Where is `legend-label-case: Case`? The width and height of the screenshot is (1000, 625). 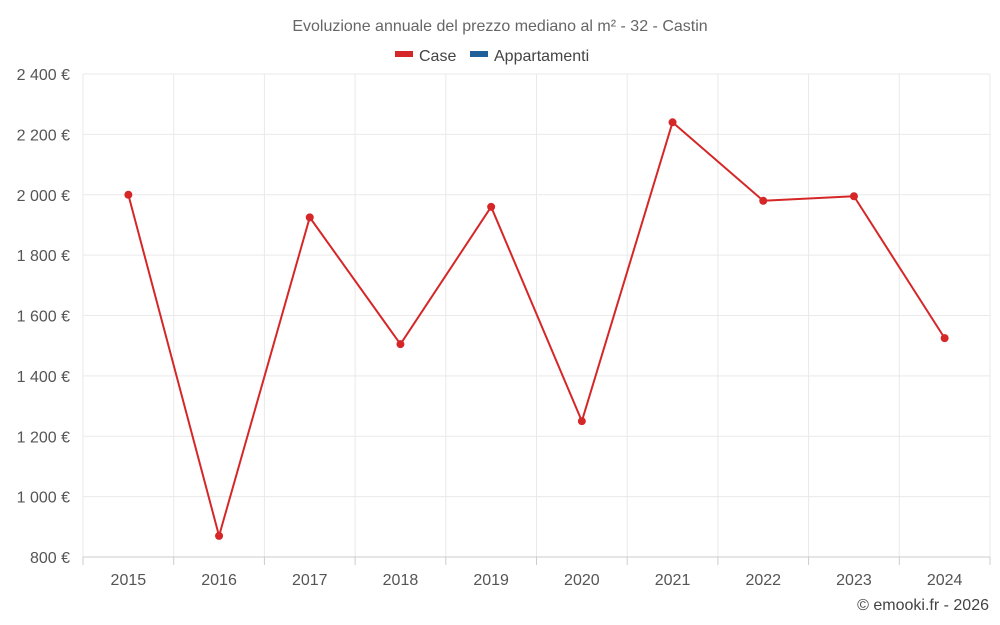 legend-label-case: Case is located at coordinates (437, 56).